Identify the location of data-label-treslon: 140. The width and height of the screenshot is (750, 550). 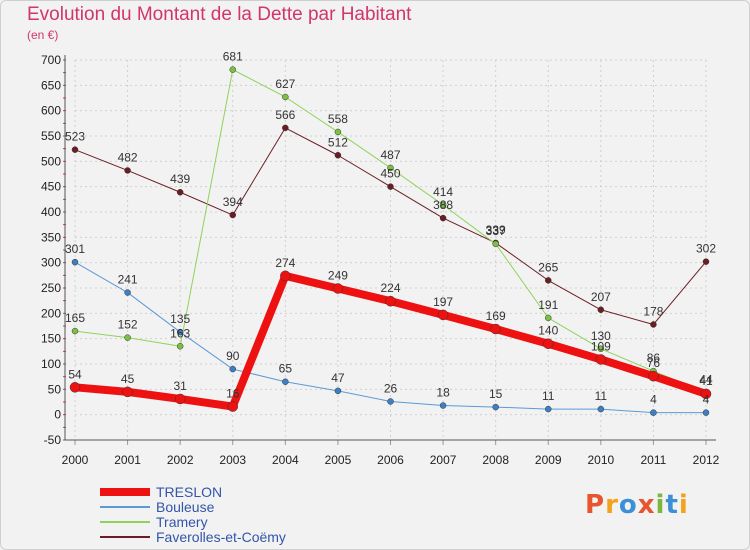
(548, 331).